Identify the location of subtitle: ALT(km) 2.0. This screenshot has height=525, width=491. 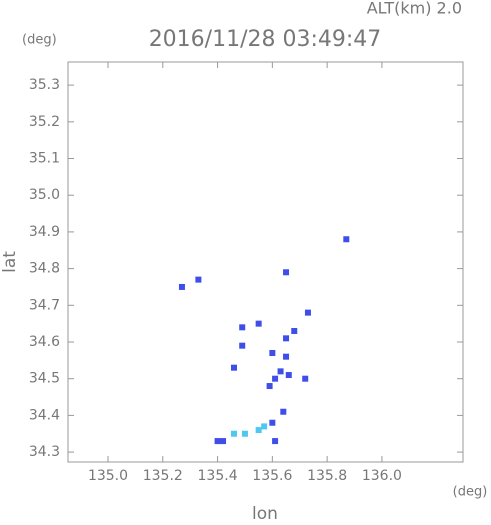
(414, 9).